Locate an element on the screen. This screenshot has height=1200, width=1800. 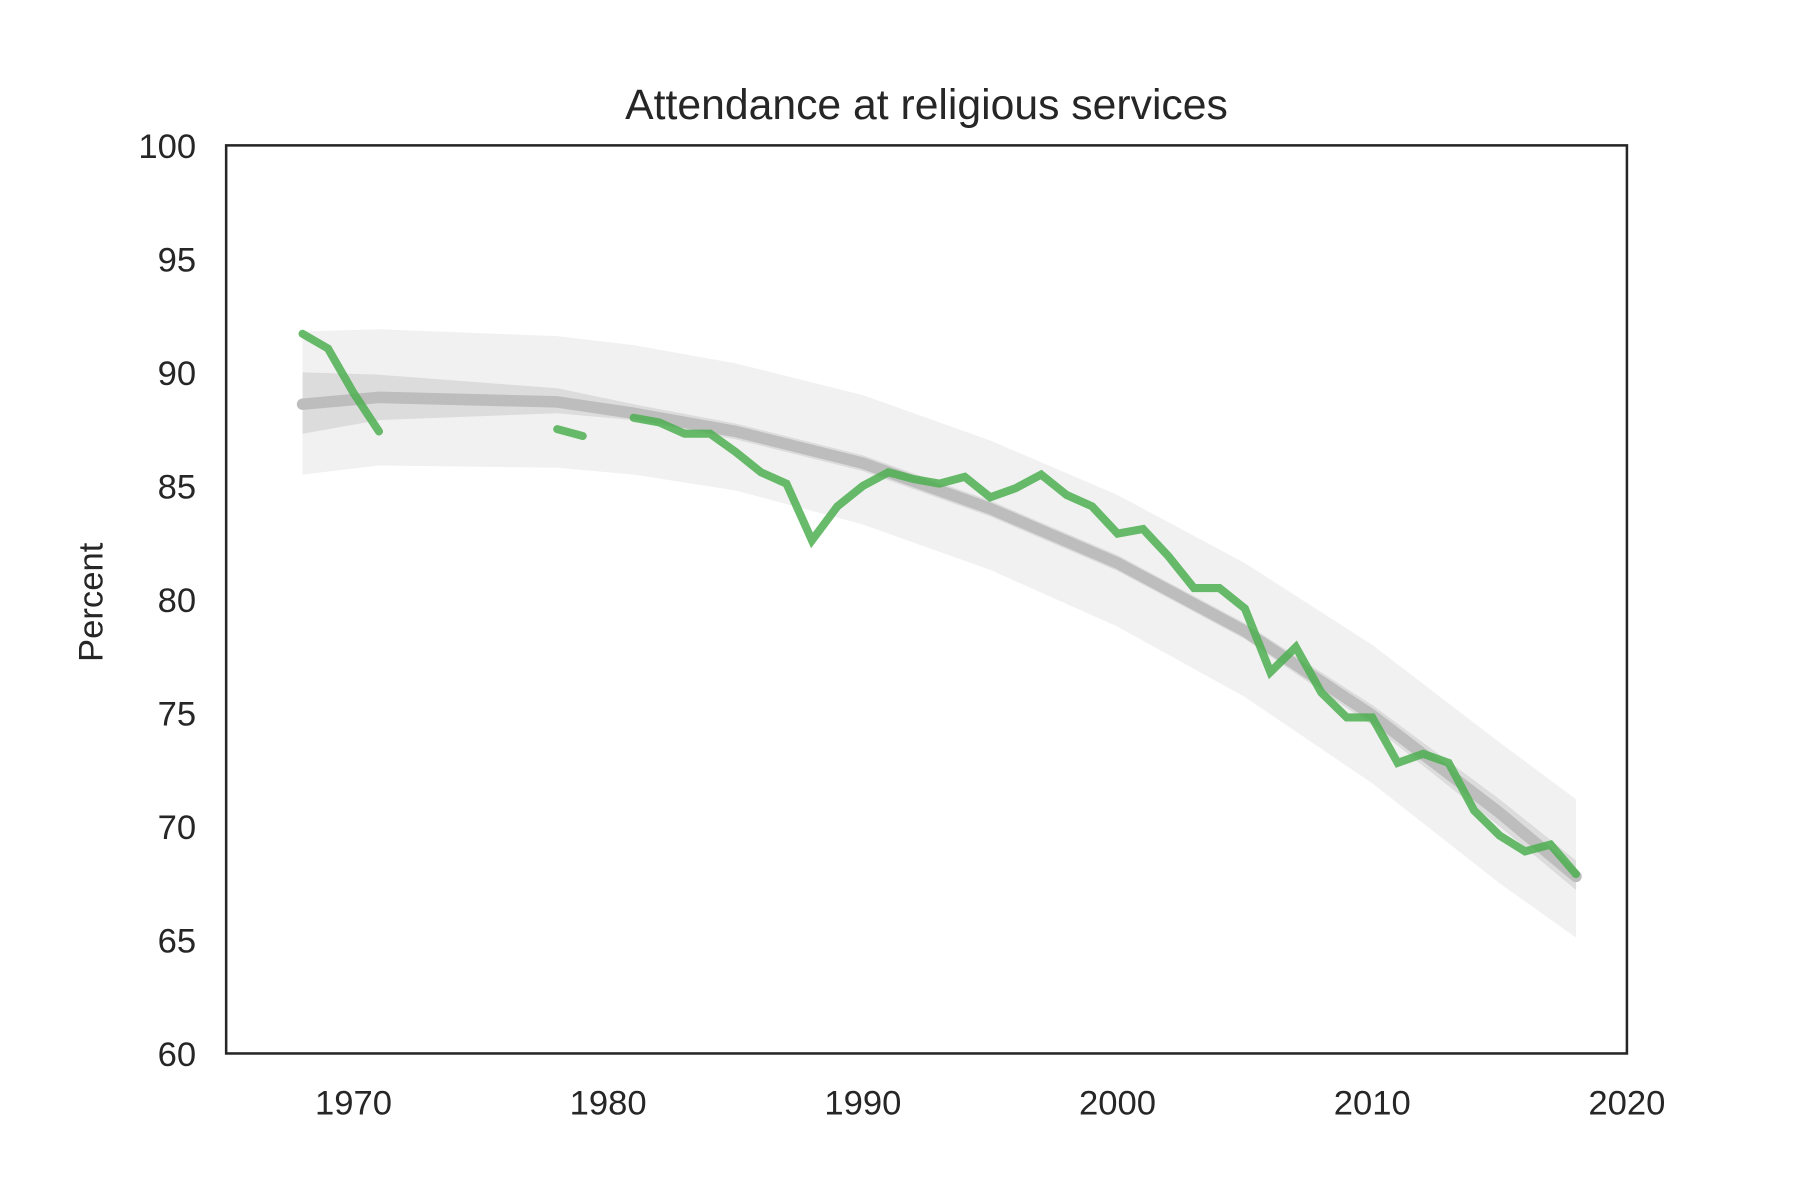
x-tick-label: 2010 is located at coordinates (1372, 1104).